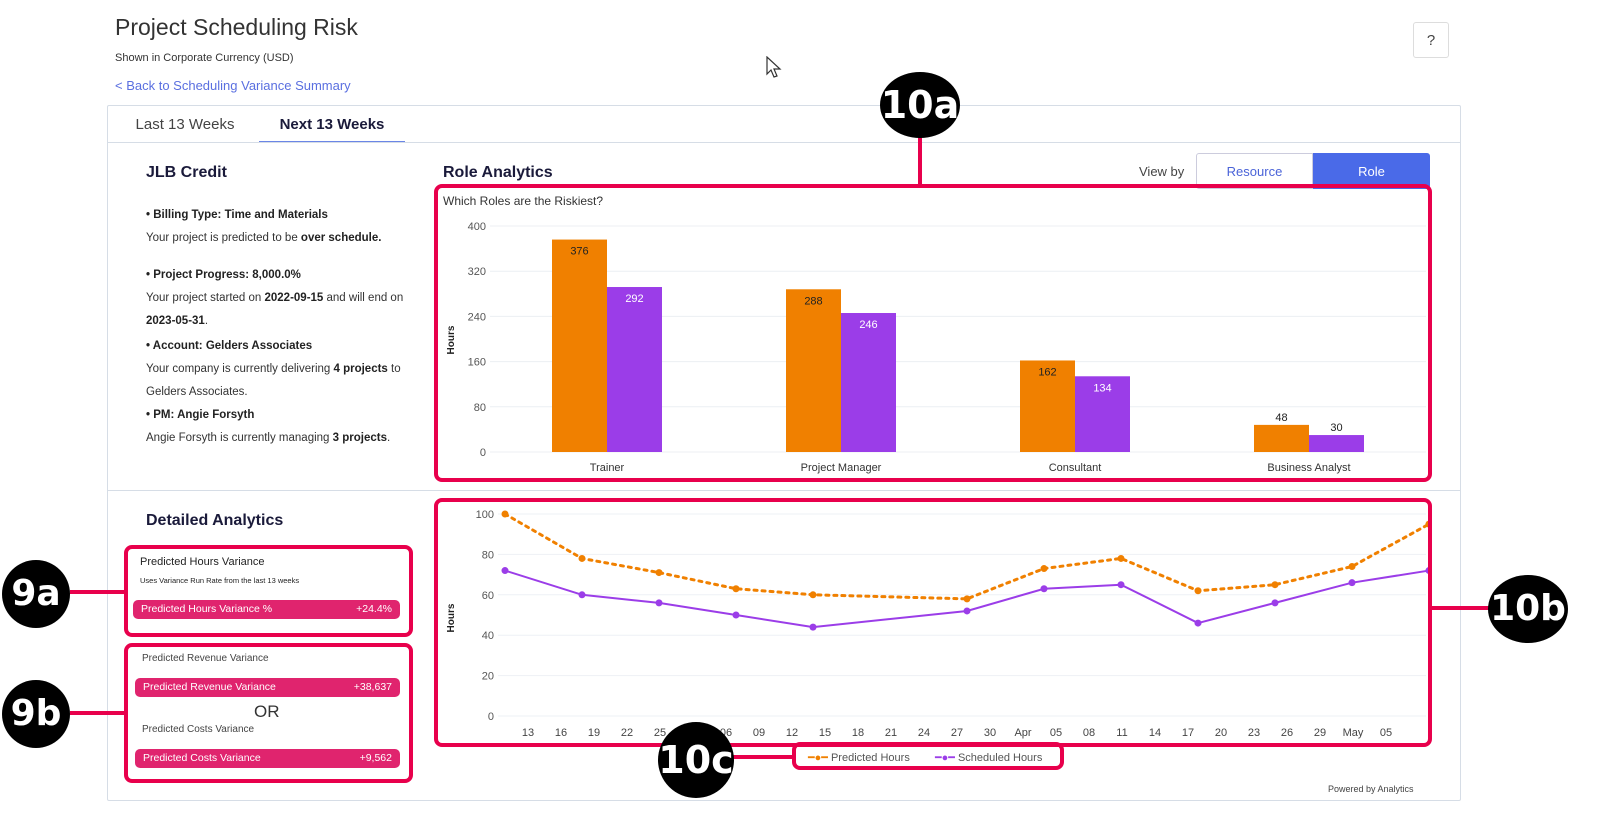 The height and width of the screenshot is (831, 1624). What do you see at coordinates (1371, 789) in the screenshot?
I see `powered-by: Powered by Analytics` at bounding box center [1371, 789].